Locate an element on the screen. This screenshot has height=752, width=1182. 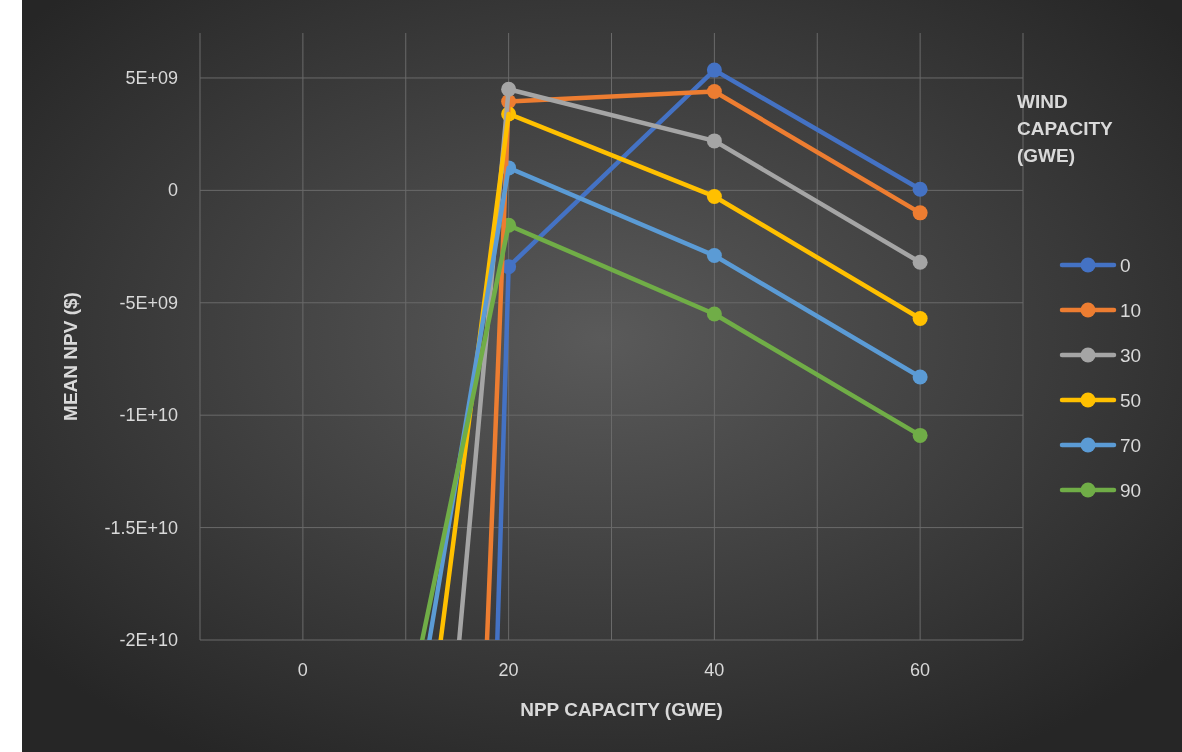
legend-label: 30 is located at coordinates (1131, 355).